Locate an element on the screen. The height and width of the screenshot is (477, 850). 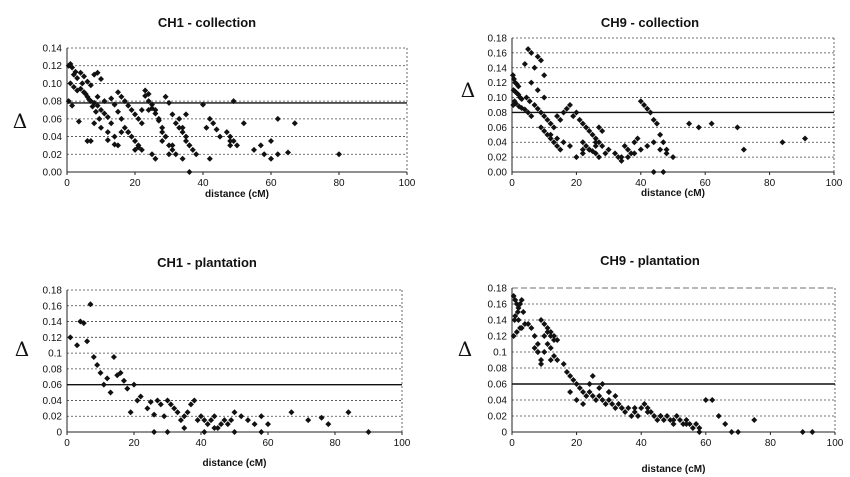
chart-3-xtick-label: 20 is located at coordinates (134, 443).